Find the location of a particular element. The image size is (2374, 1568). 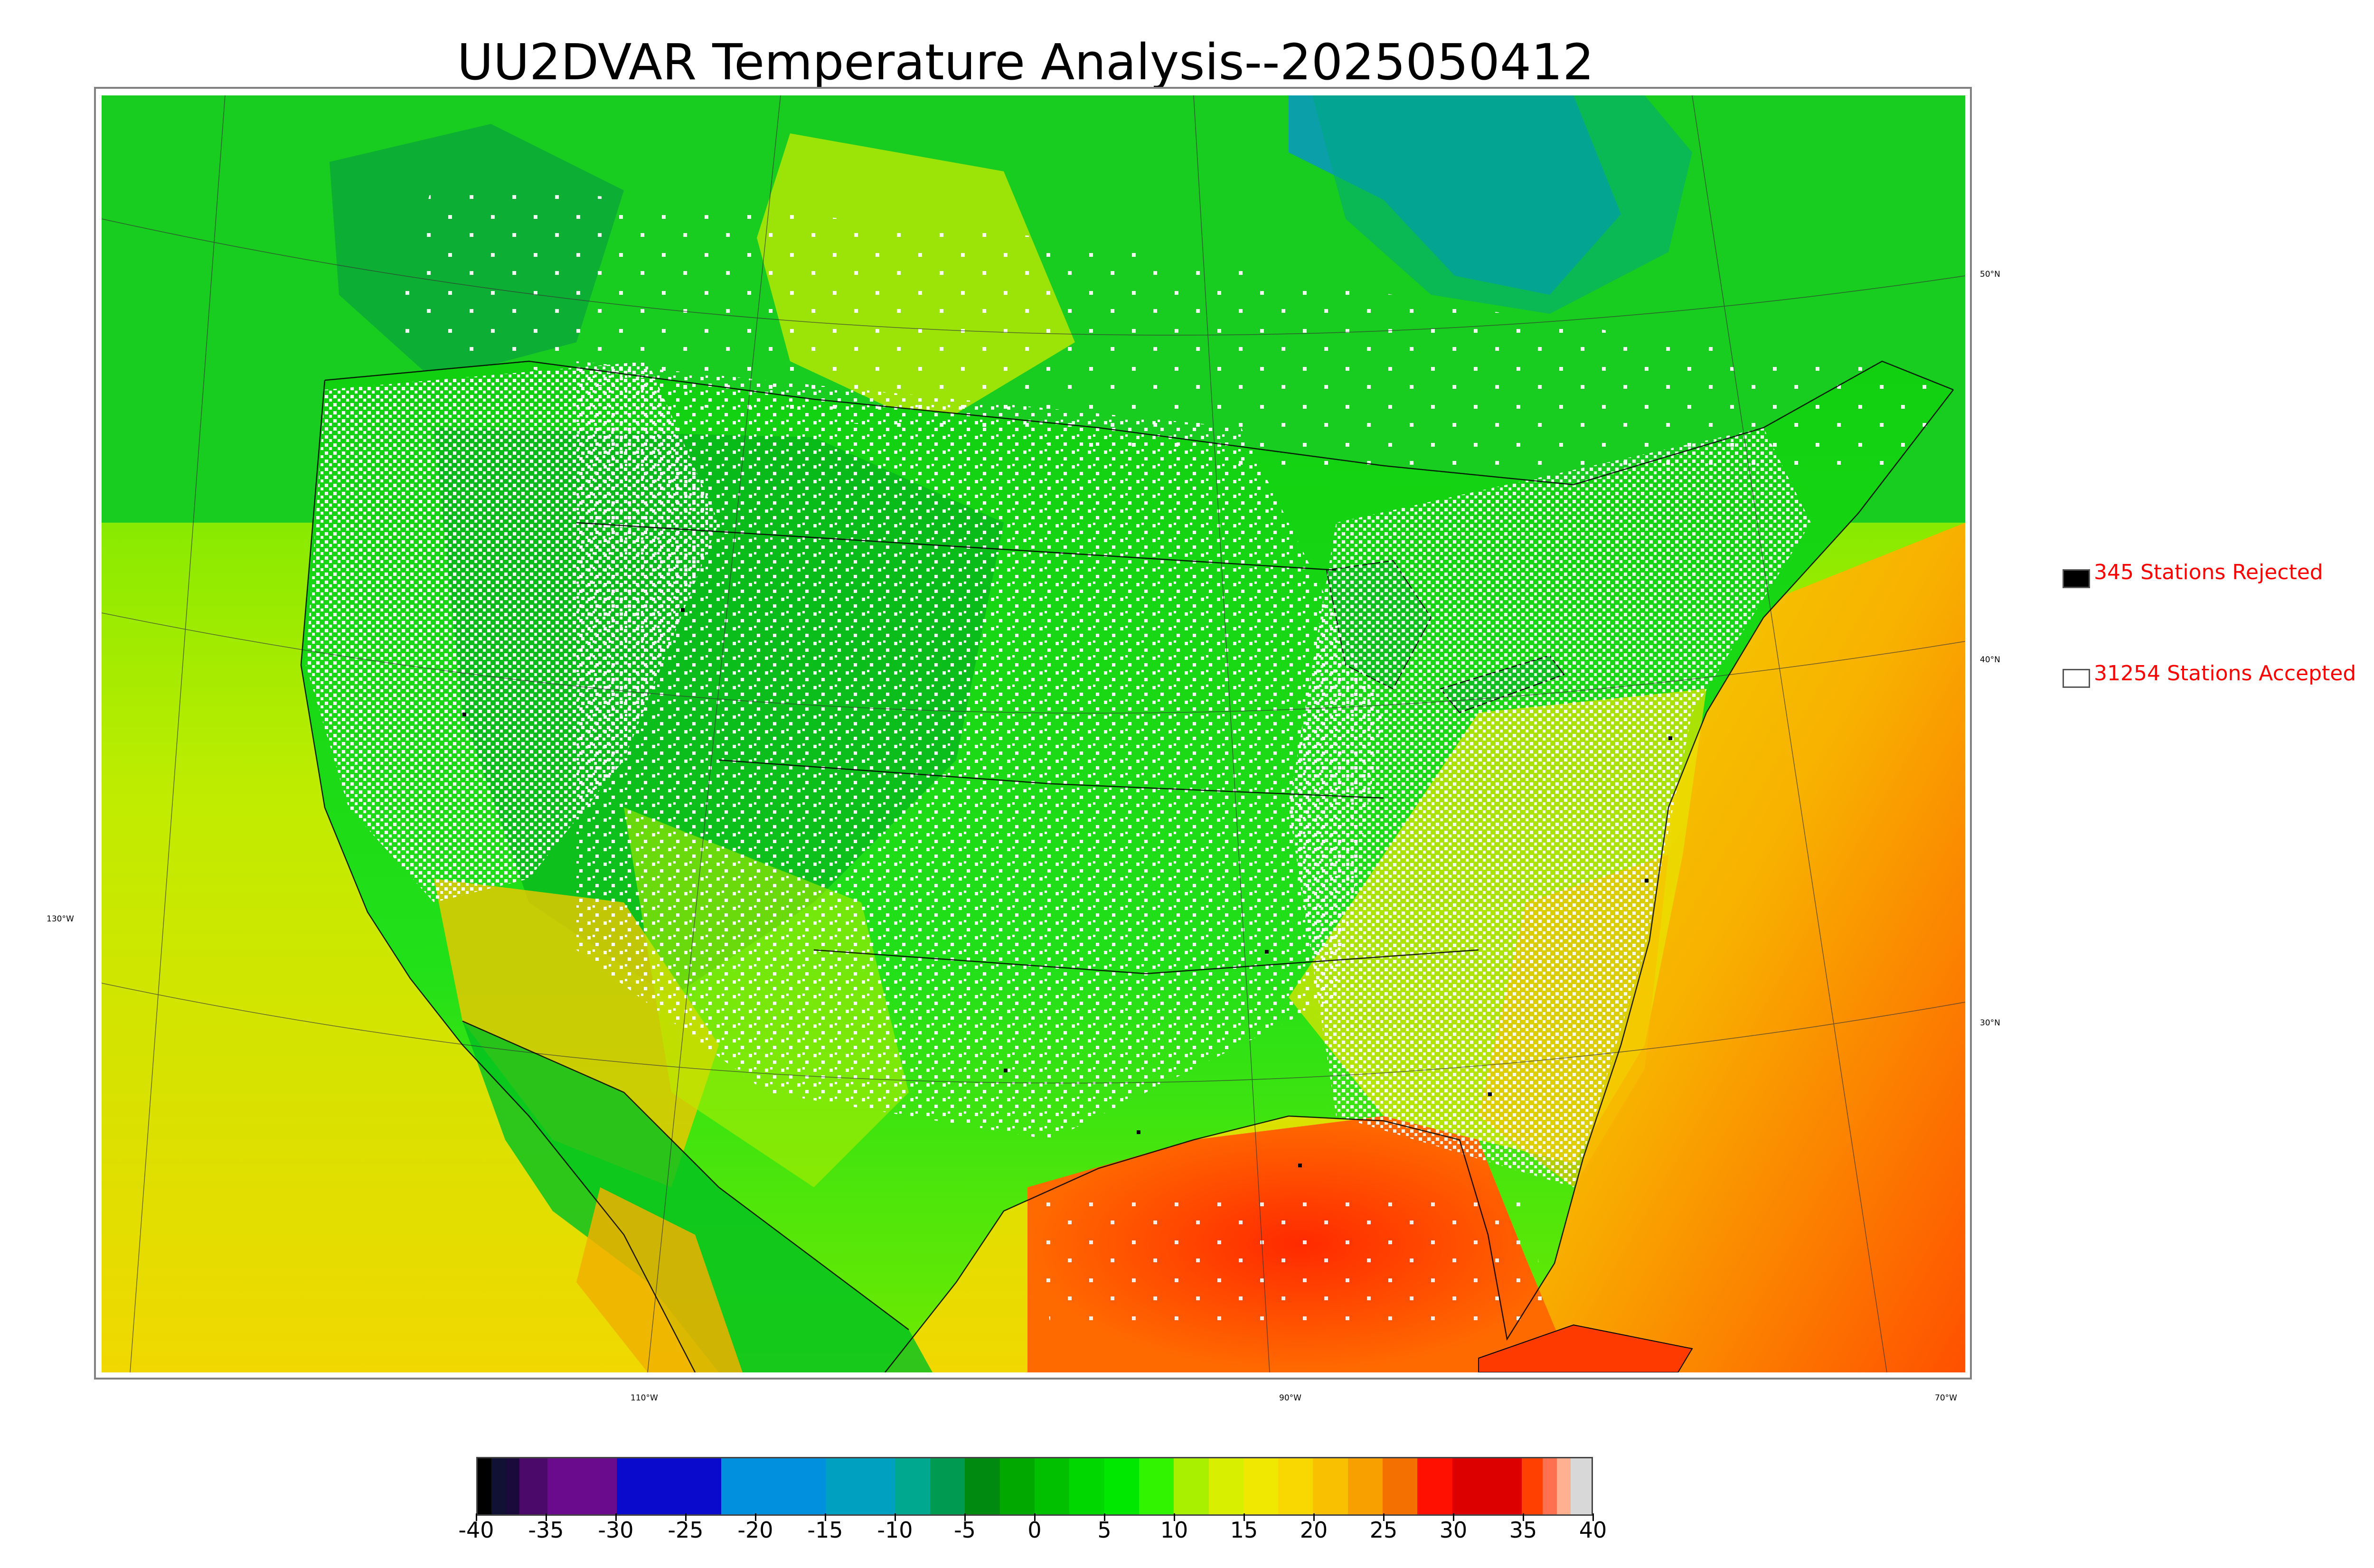

temperature-colorbar is located at coordinates (1034, 1486).